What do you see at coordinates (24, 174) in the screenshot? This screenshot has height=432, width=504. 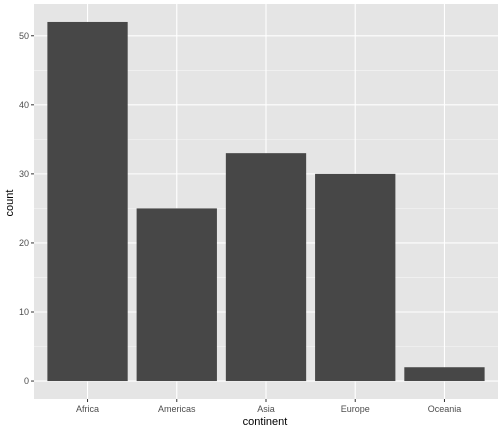 I see `y-tick-label: 30` at bounding box center [24, 174].